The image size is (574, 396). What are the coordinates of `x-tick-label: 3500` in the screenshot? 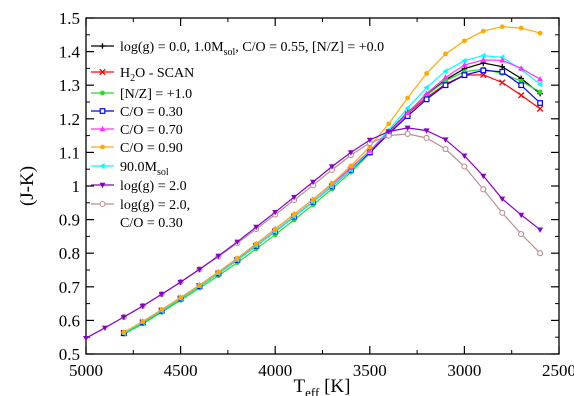 It's located at (370, 370).